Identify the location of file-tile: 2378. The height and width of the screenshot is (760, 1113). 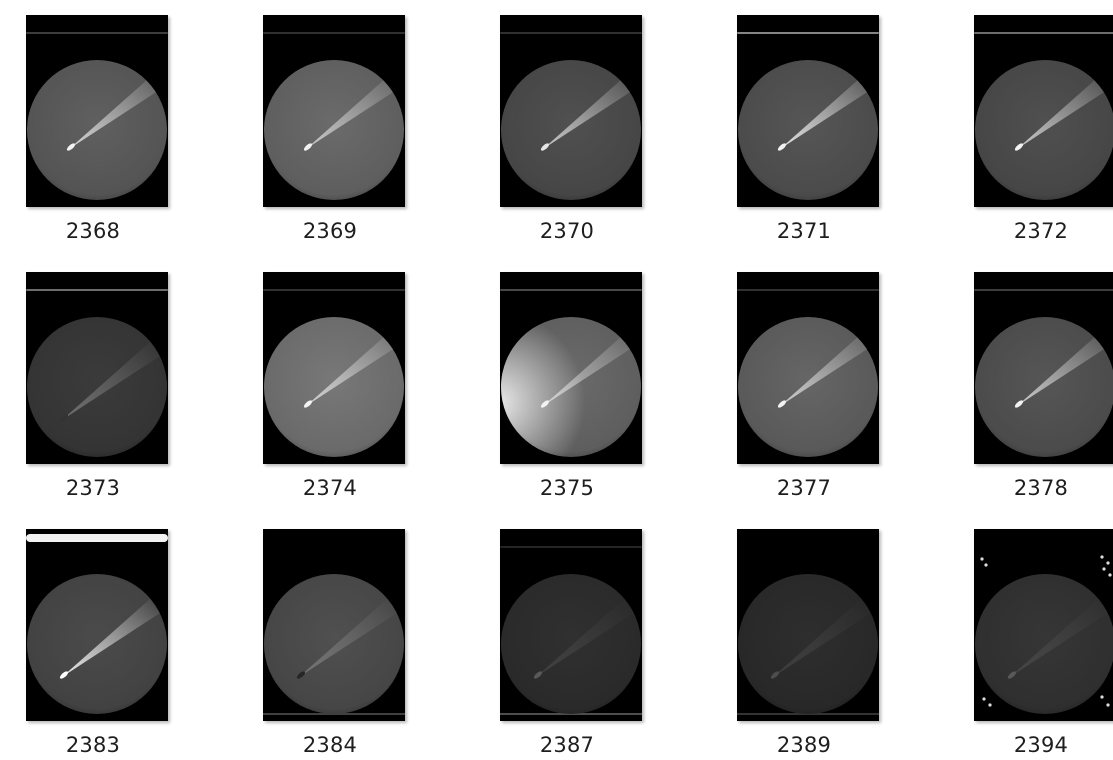
(1030, 382).